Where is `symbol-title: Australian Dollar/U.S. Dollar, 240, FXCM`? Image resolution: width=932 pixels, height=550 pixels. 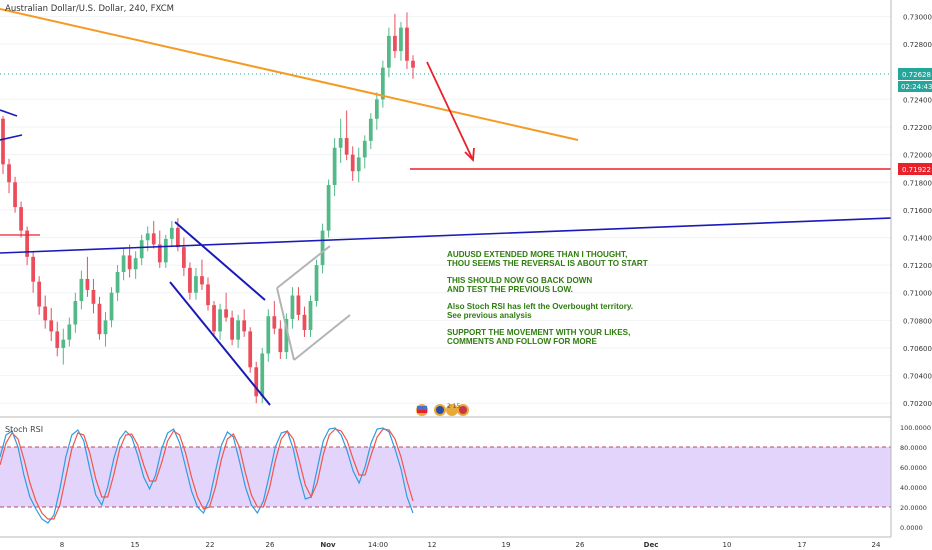 symbol-title: Australian Dollar/U.S. Dollar, 240, FXCM is located at coordinates (89, 9).